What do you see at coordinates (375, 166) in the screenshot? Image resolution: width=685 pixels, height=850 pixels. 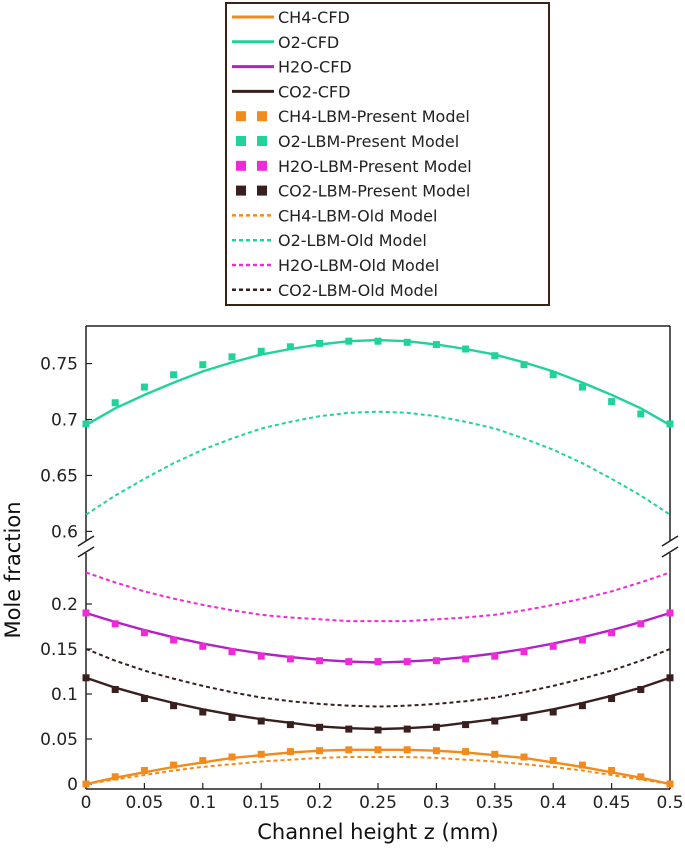 I see `legend-label: H2O-LBM-Present Model` at bounding box center [375, 166].